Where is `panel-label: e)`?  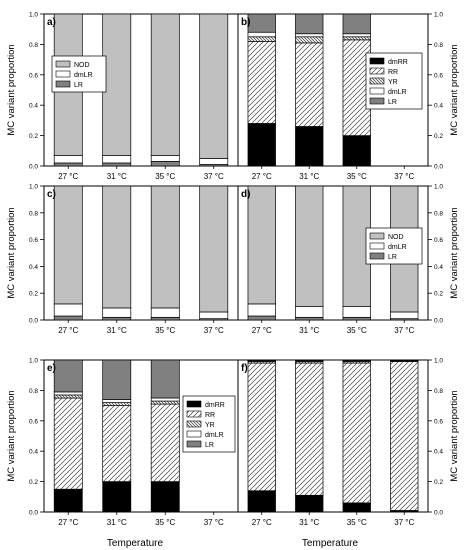
panel-label: e) is located at coordinates (51, 368).